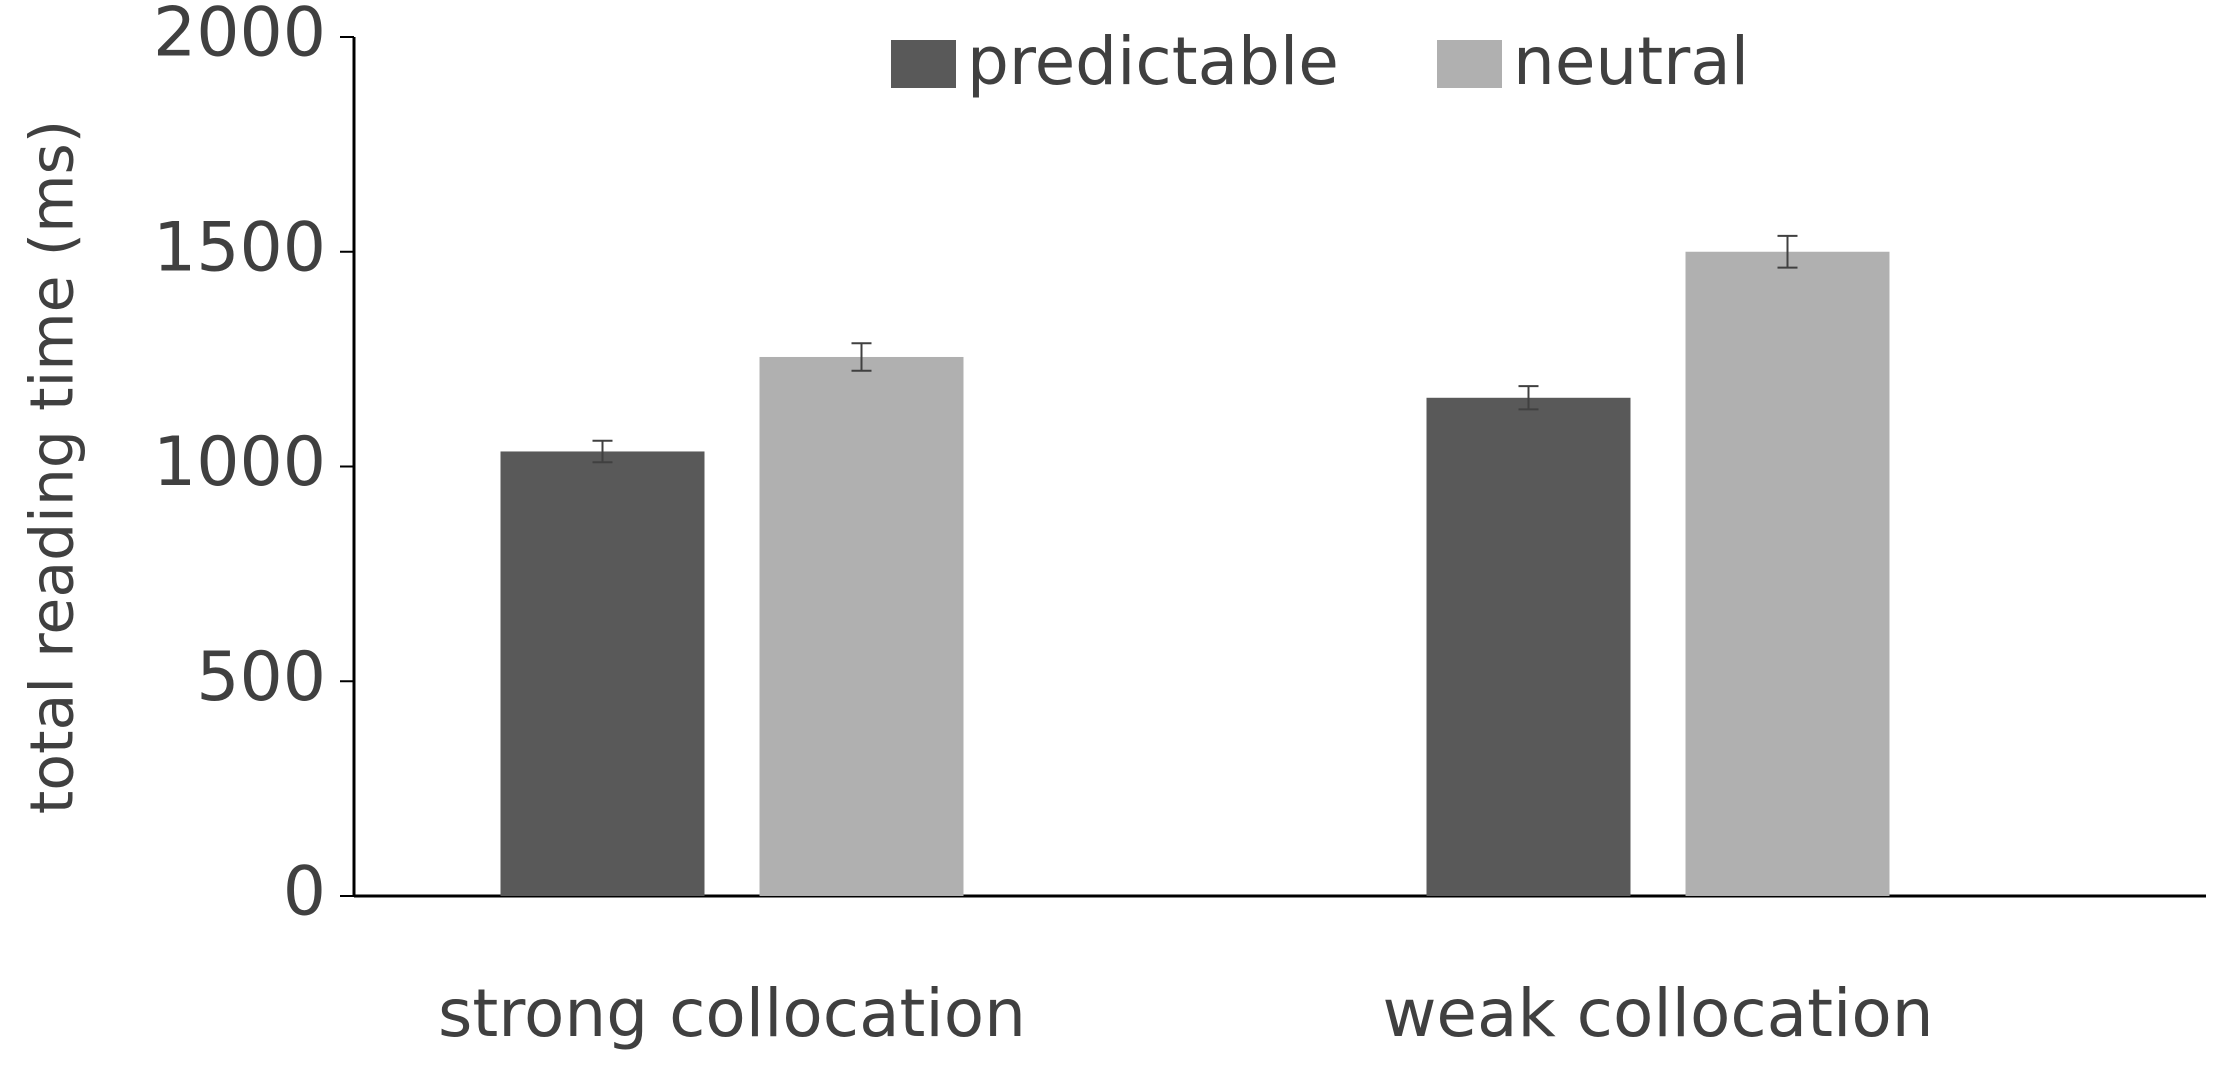  I want to click on legend-label: neutral, so click(1631, 61).